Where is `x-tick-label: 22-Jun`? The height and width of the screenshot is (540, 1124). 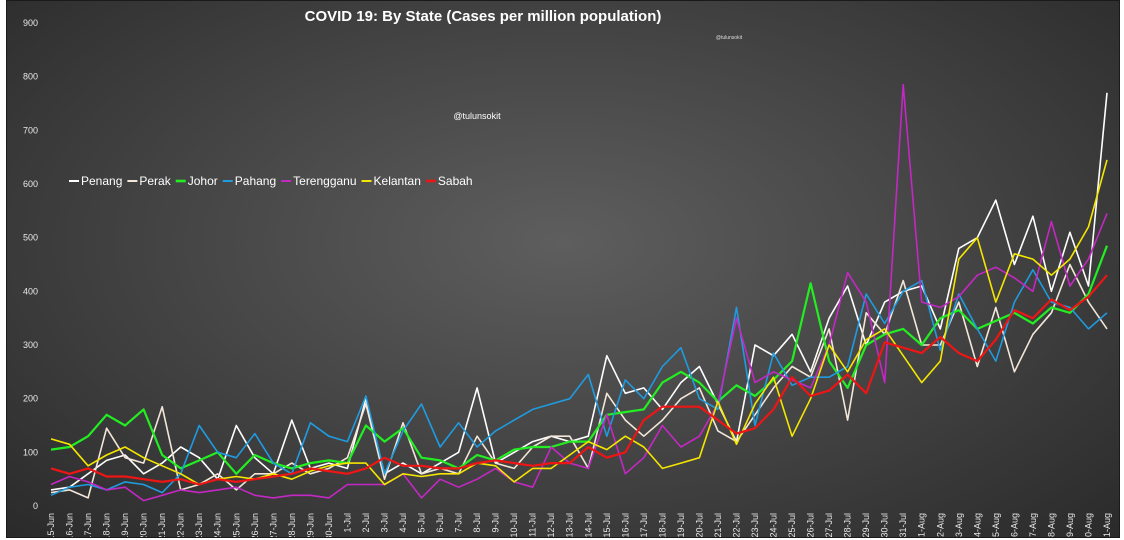
x-tick-label: 22-Jun is located at coordinates (181, 525).